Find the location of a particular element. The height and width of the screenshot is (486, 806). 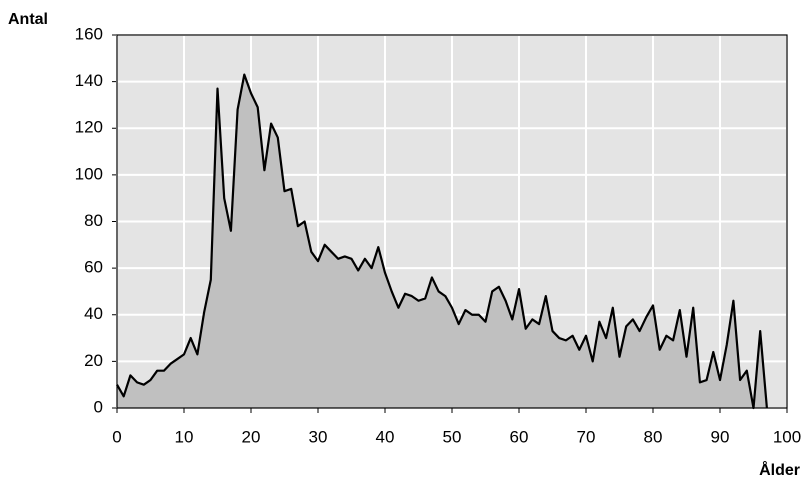

x-axis-label: Ålder is located at coordinates (779, 469).